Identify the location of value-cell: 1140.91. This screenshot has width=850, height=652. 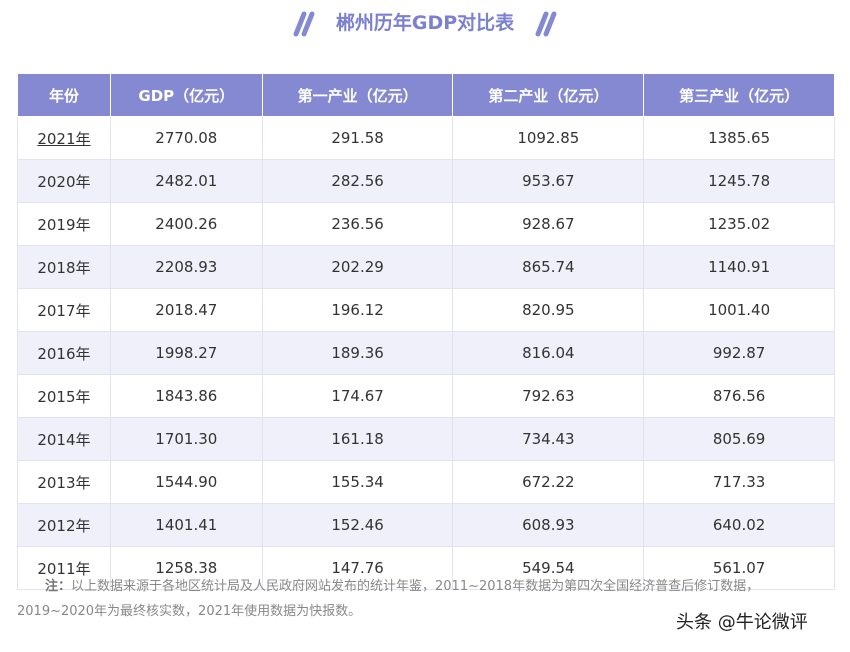
(739, 267).